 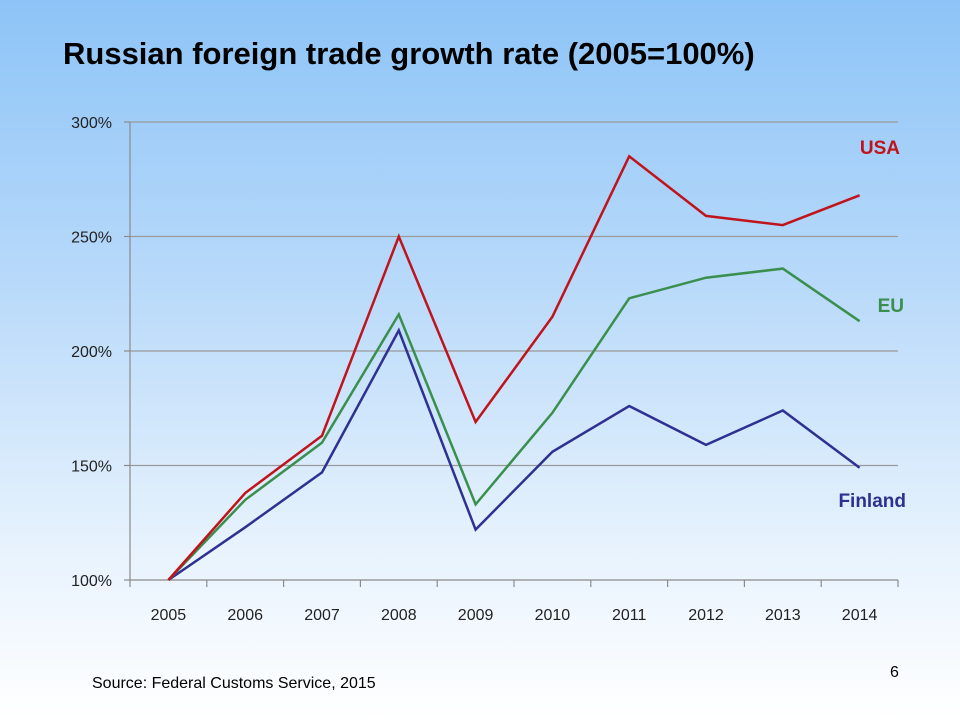 I want to click on page-number: 6, so click(x=894, y=672).